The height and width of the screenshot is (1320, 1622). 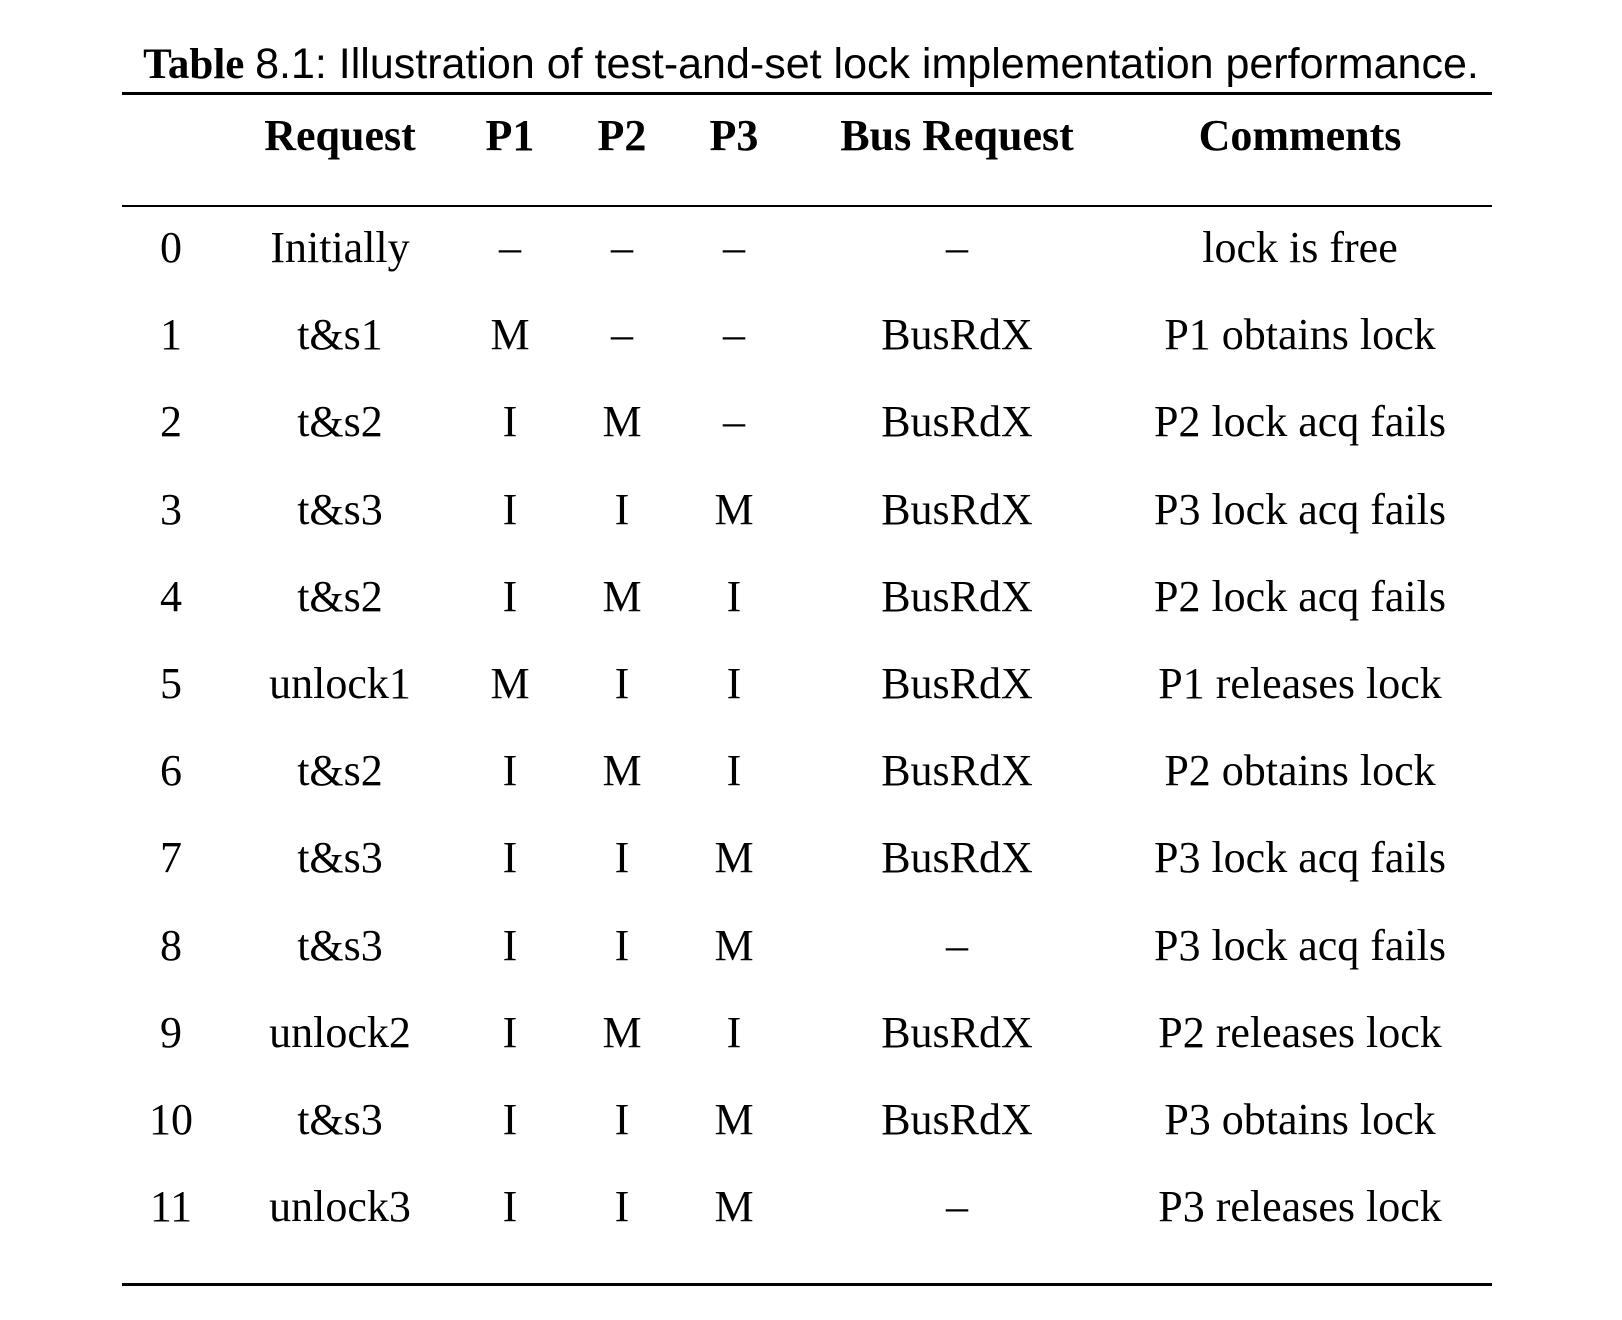 I want to click on caption-number: 8.1, so click(x=285, y=64).